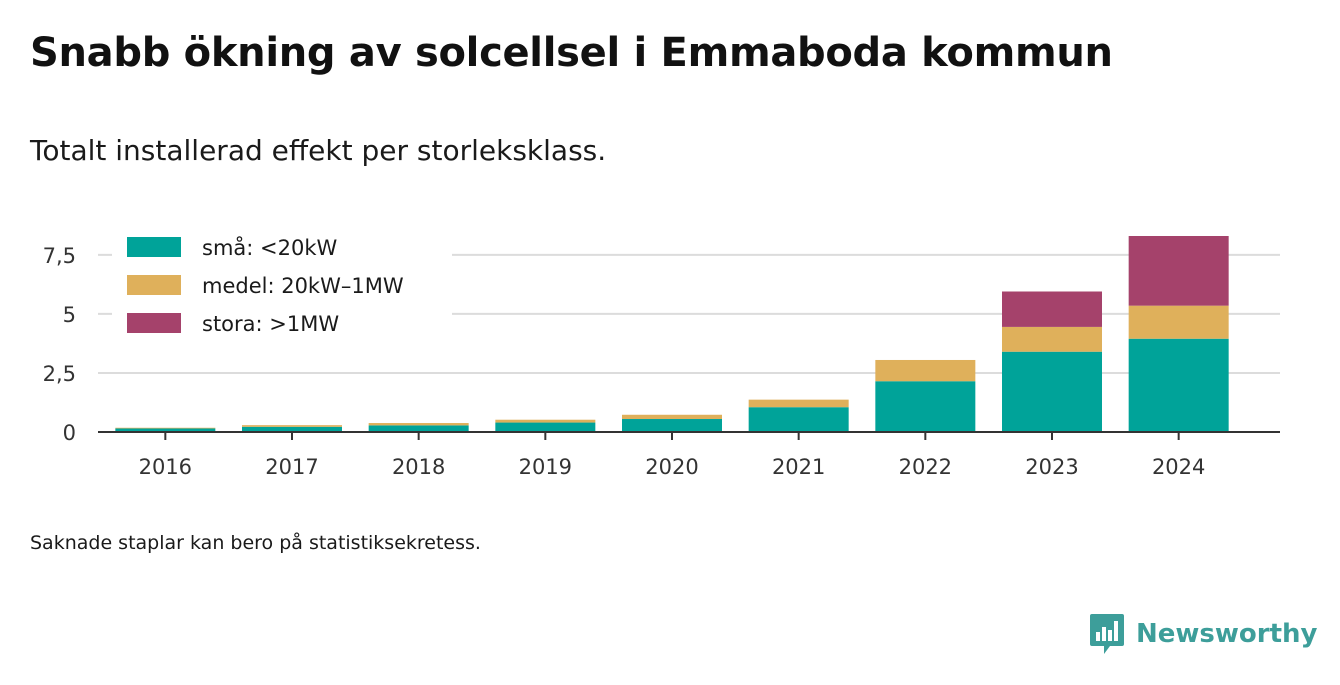 Image resolution: width=1340 pixels, height=685 pixels. What do you see at coordinates (1178, 467) in the screenshot?
I see `x-tick-label: 2024` at bounding box center [1178, 467].